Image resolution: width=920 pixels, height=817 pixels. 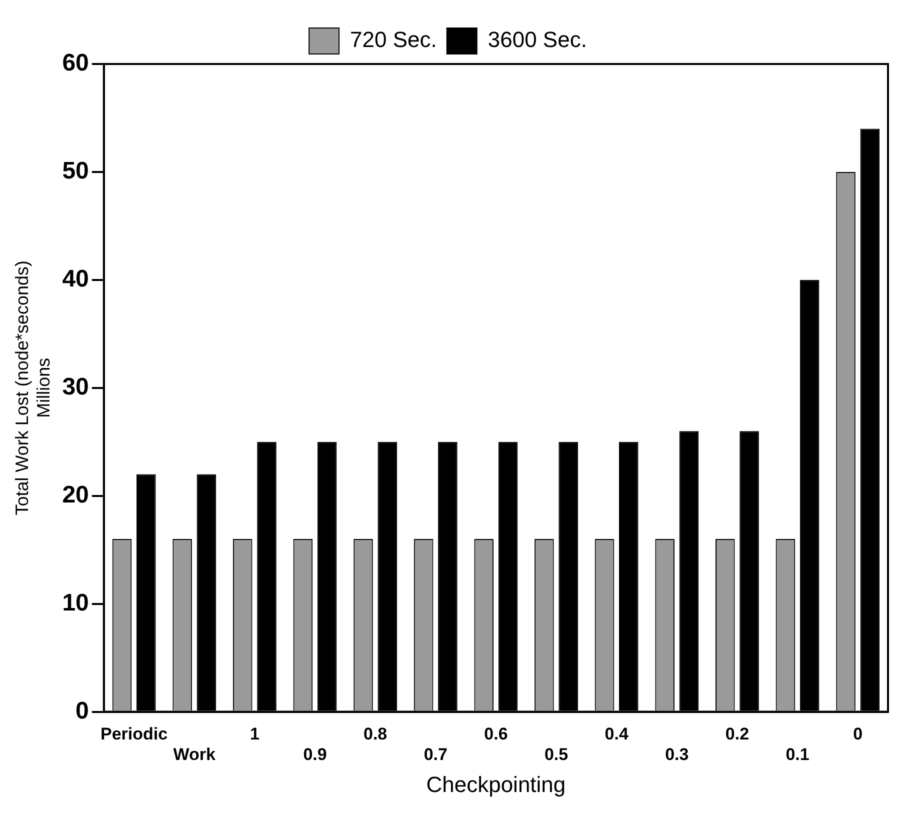 What do you see at coordinates (436, 754) in the screenshot?
I see `x-tick-label: 0.7` at bounding box center [436, 754].